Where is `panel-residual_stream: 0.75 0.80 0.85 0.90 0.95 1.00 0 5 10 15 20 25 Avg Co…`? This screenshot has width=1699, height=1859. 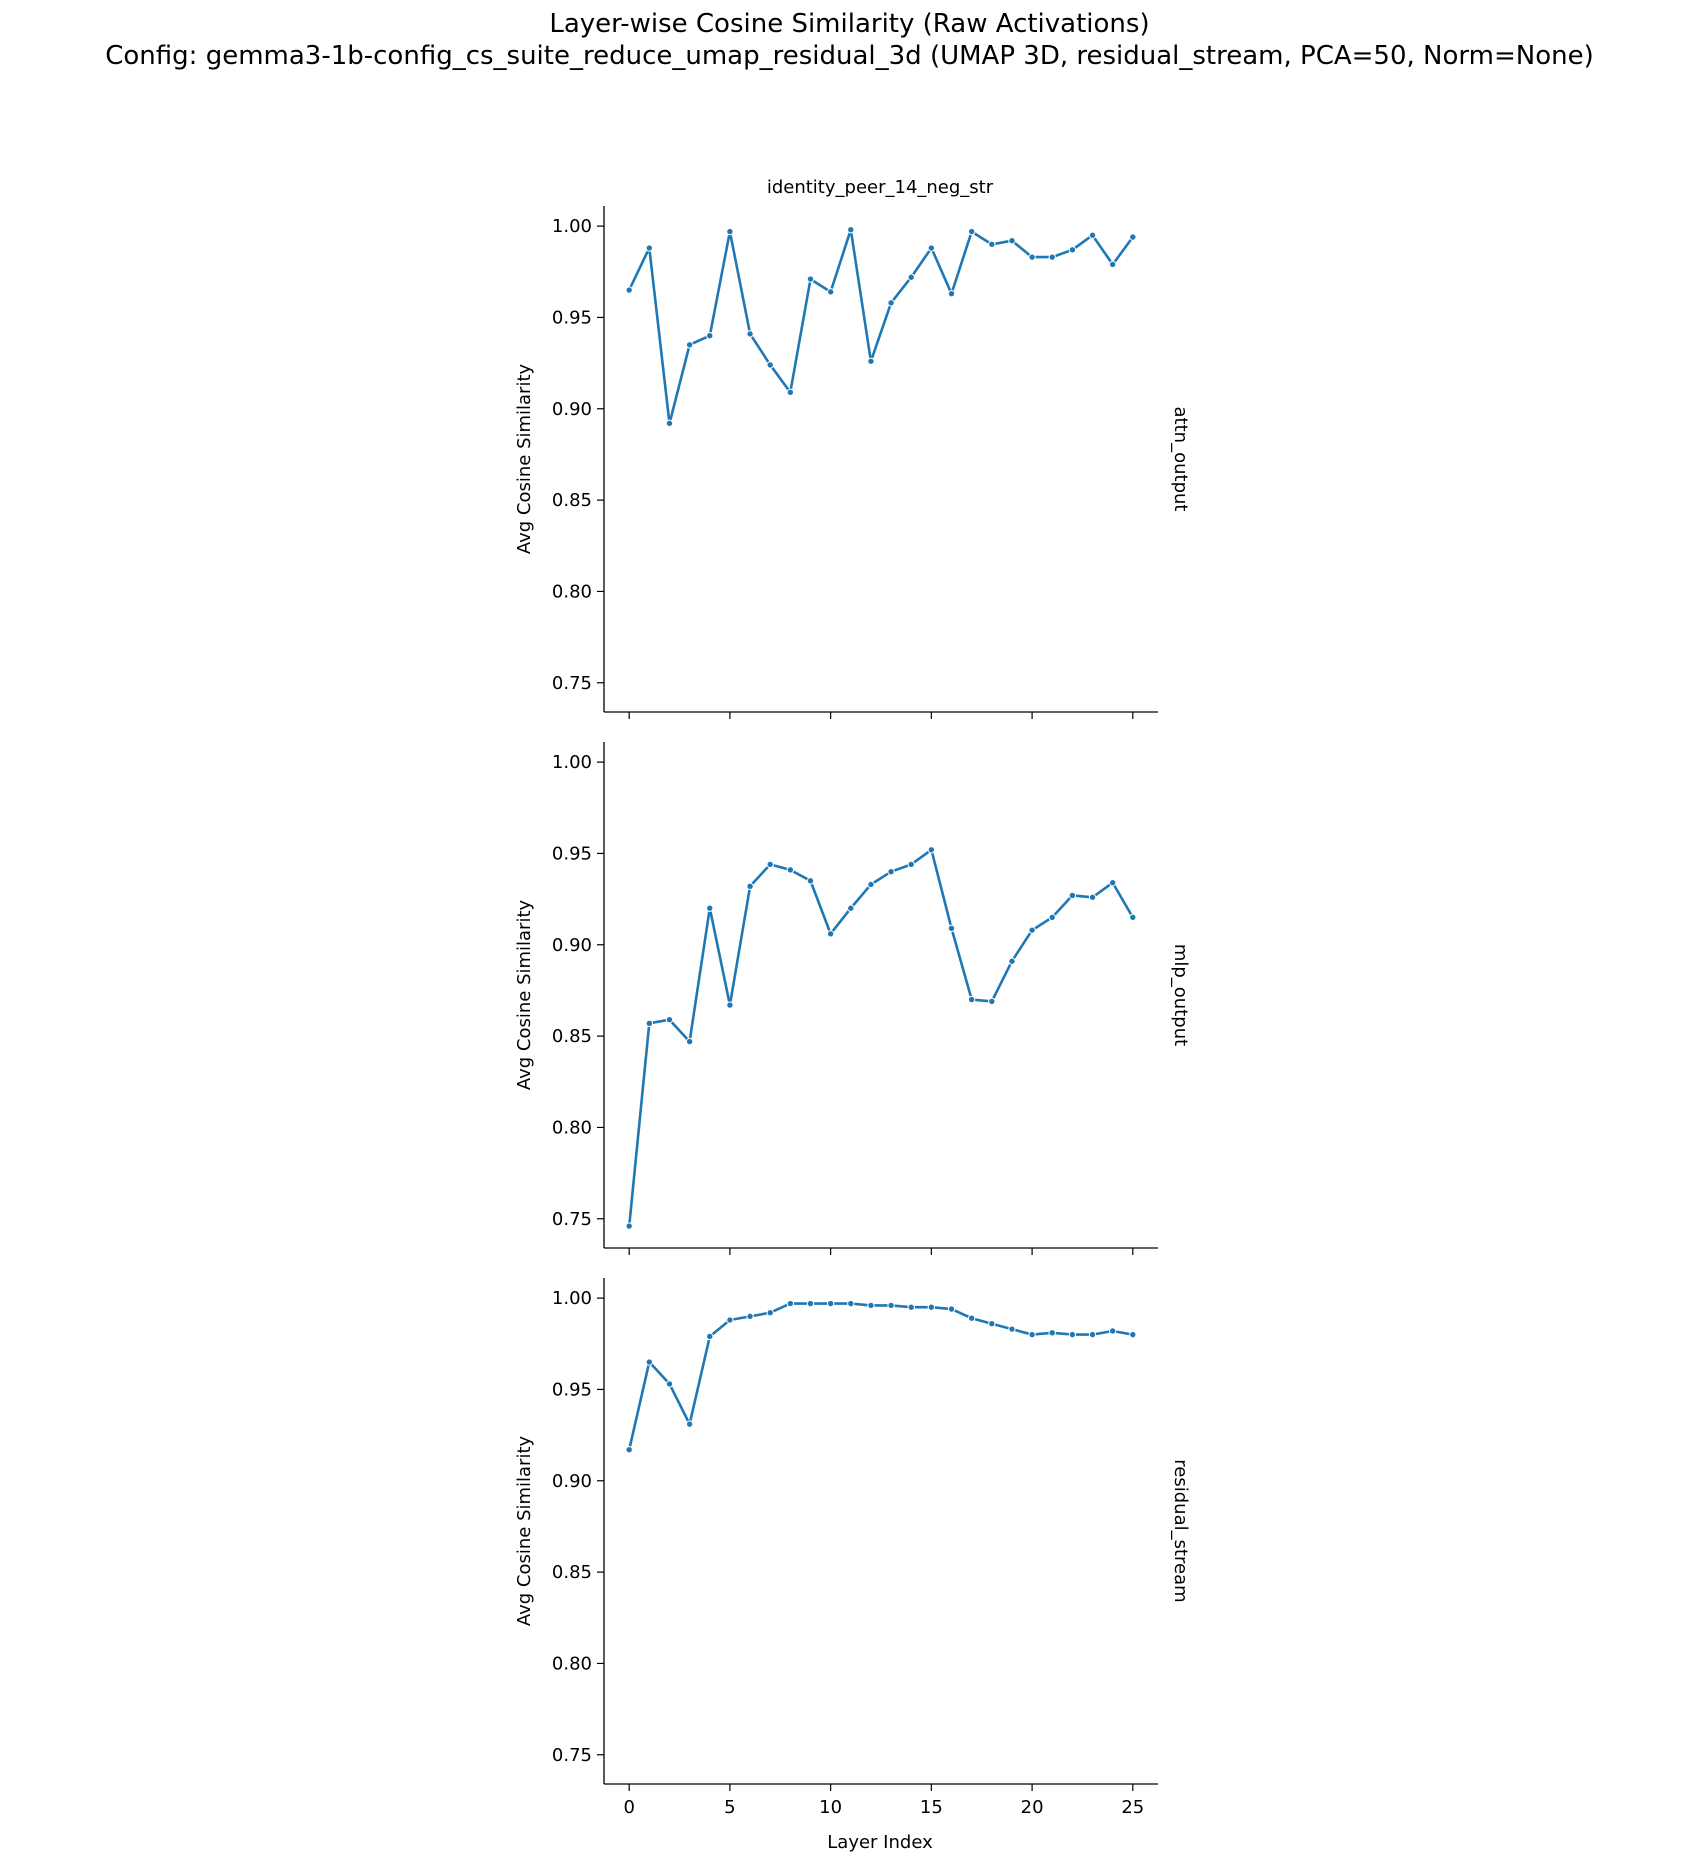
panel-residual_stream: 0.75 0.80 0.85 0.90 0.95 1.00 0 5 10 15 20 25 Avg Co… is located at coordinates (852, 1548).